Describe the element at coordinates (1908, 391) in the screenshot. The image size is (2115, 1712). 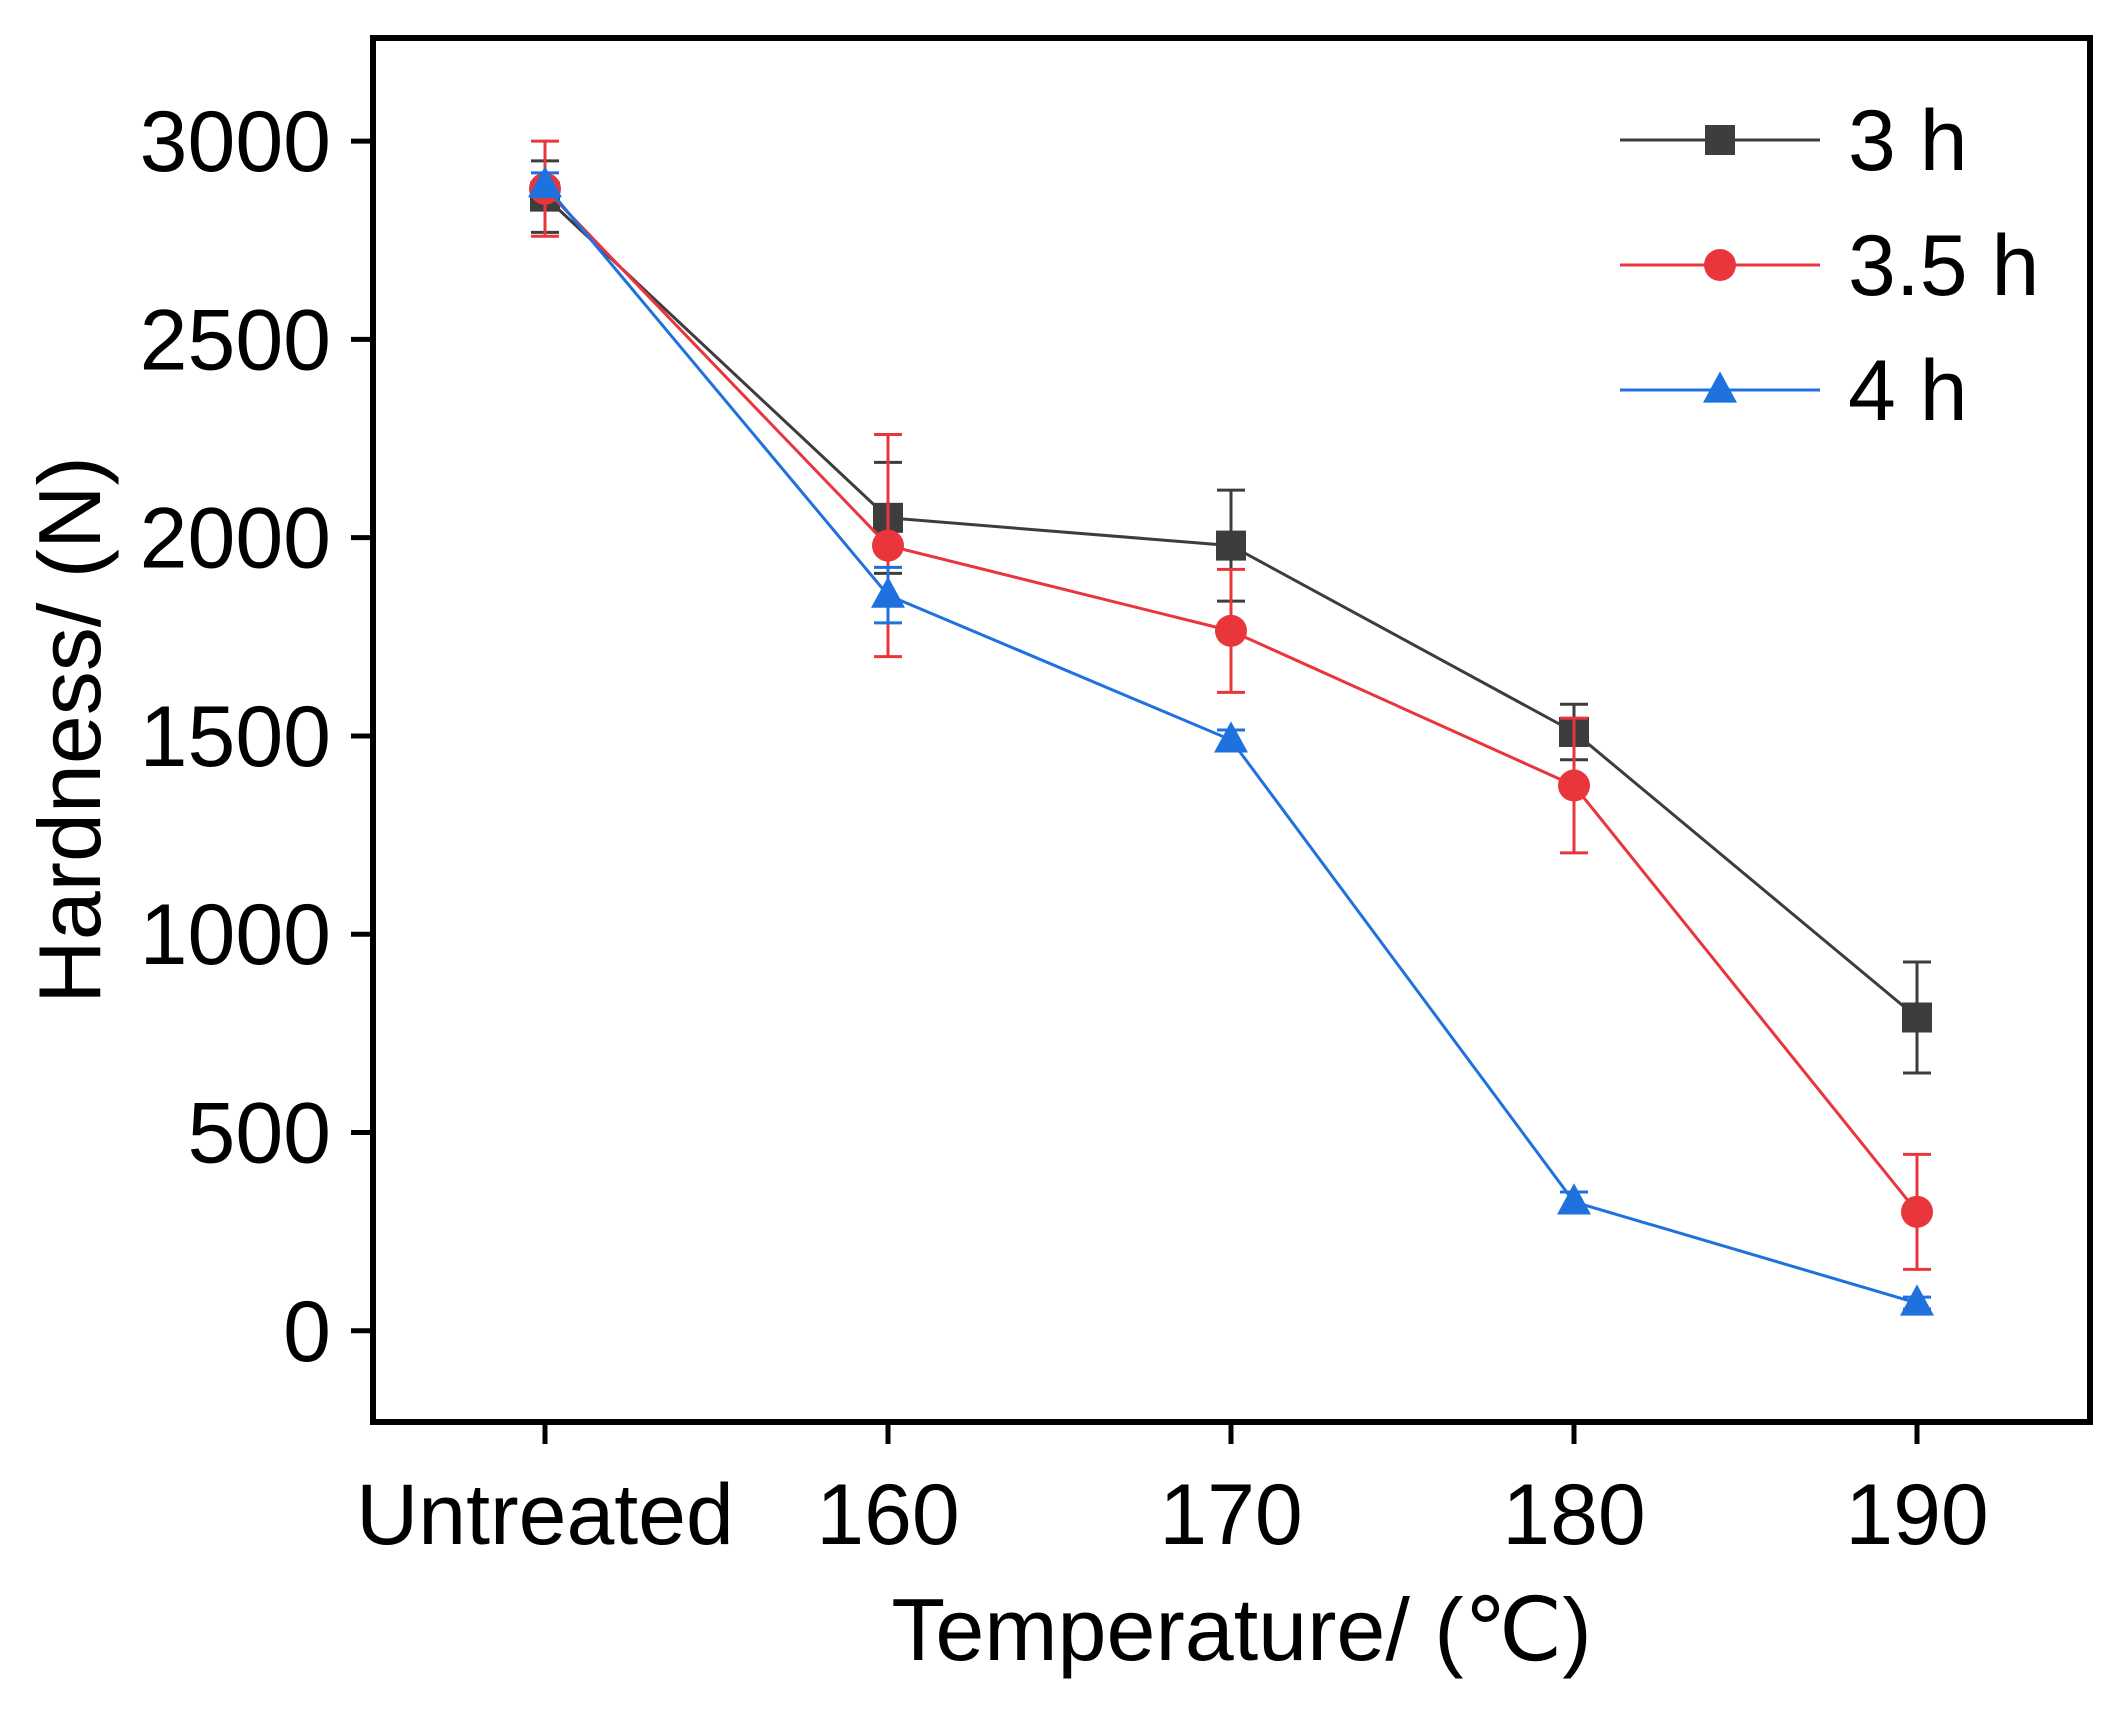
I see `legend-label: 4 h` at that location.